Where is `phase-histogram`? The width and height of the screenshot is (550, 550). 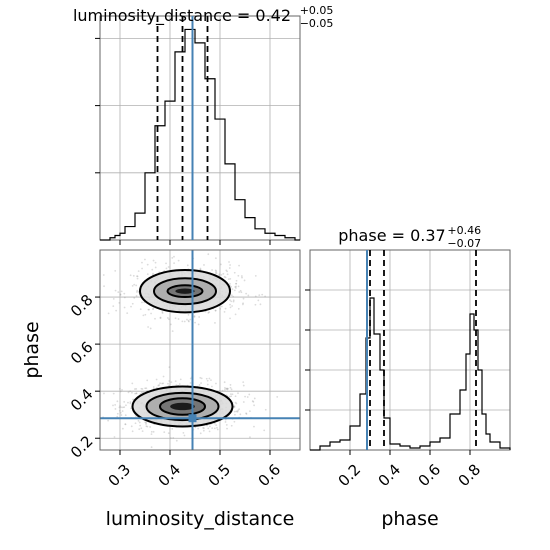
phase-histogram is located at coordinates (410, 374).